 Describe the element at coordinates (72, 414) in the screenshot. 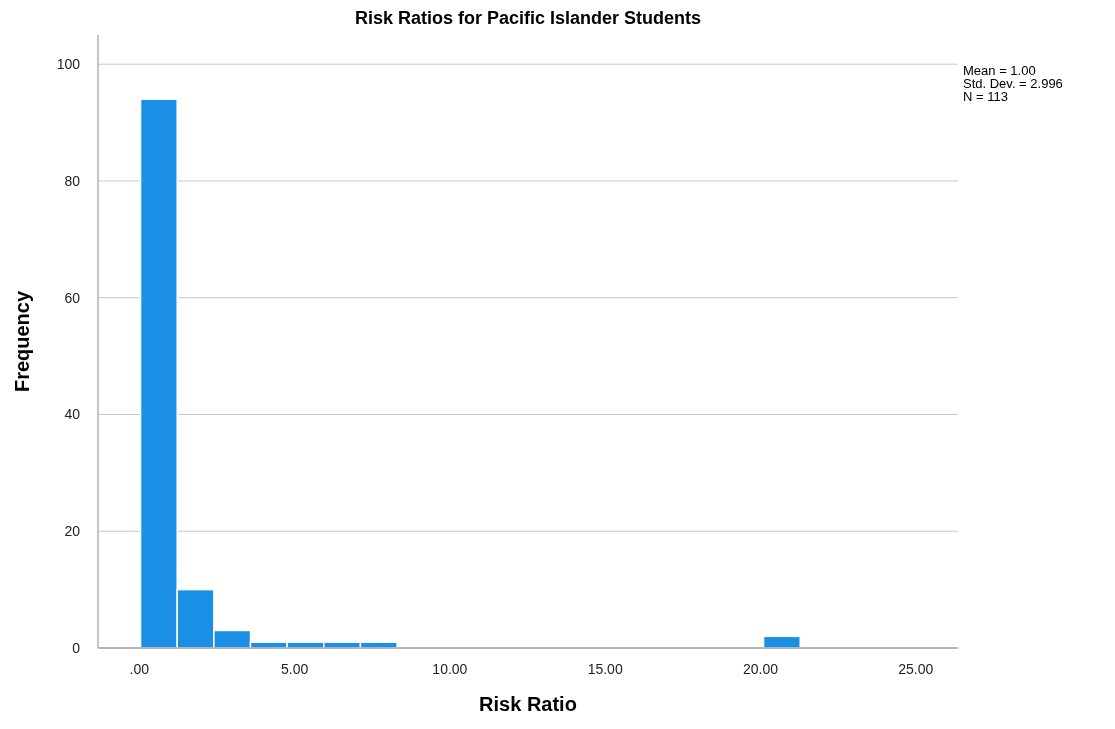

I see `y-tick-label: 40` at that location.